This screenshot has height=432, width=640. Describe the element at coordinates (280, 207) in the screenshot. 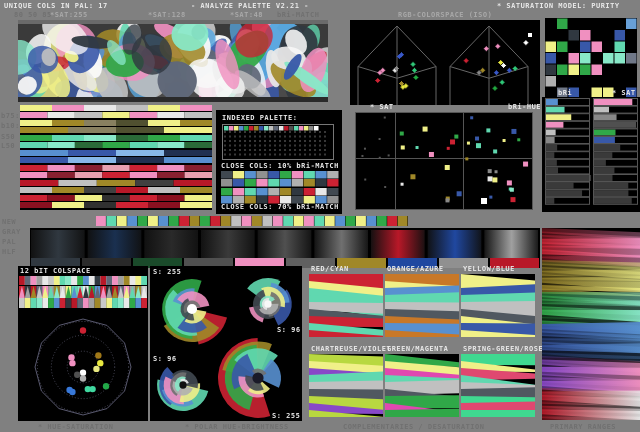

I see `close-cols-70-label: CLOSE COLS: 70% bRi-MATCH` at that location.